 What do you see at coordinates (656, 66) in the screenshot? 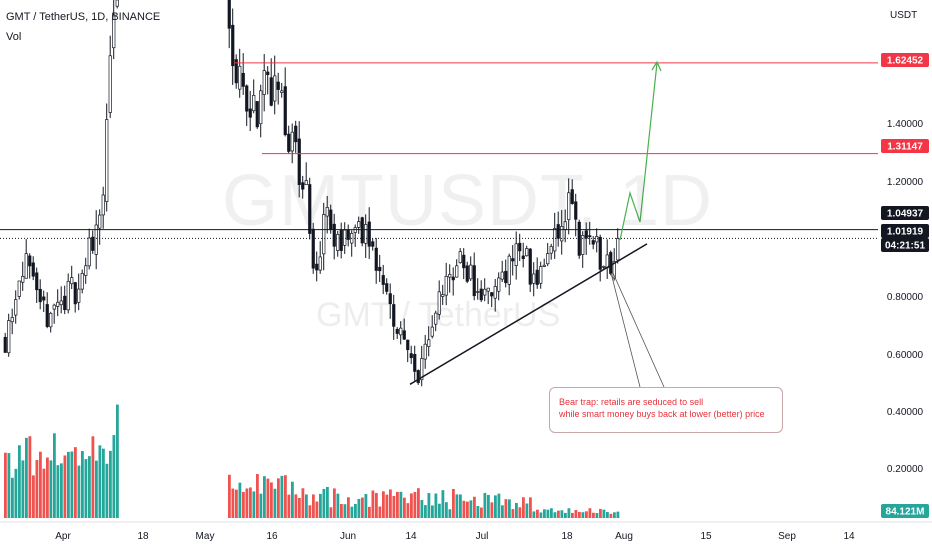
I see `projection-arrowhead` at bounding box center [656, 66].